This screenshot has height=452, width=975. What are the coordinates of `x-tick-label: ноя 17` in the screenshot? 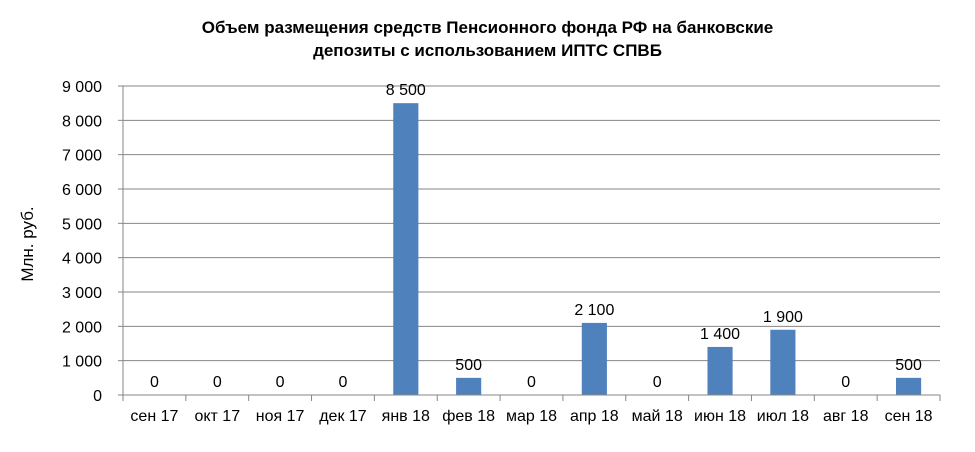 It's located at (280, 416).